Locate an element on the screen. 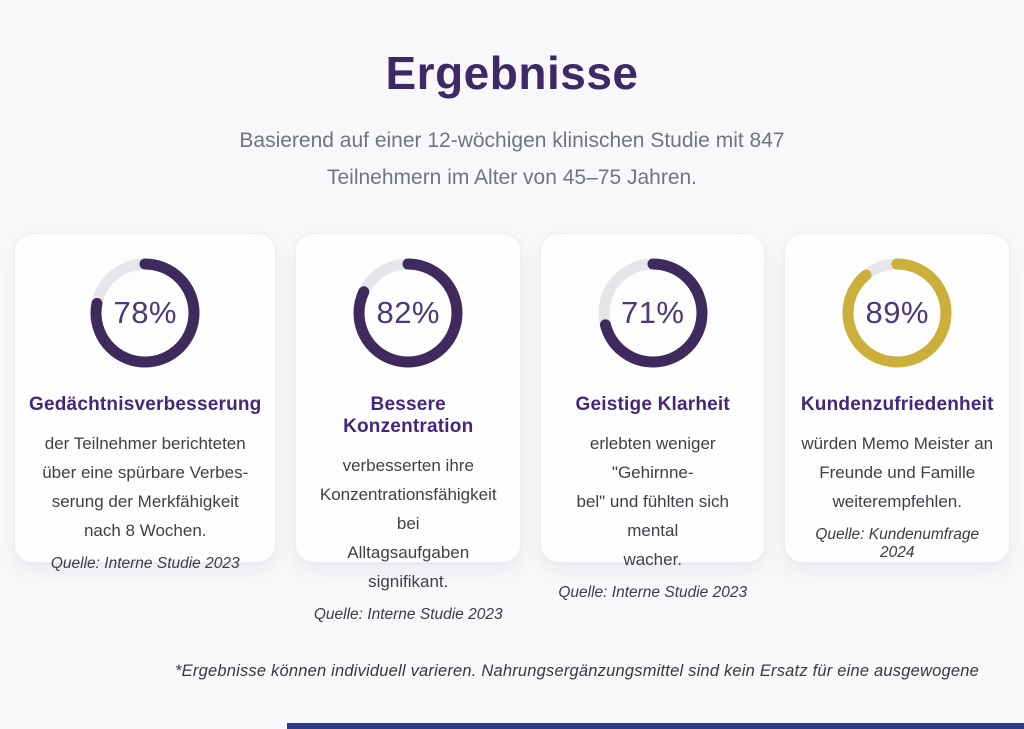  progress-ring-satisfaction: 89% is located at coordinates (897, 313).